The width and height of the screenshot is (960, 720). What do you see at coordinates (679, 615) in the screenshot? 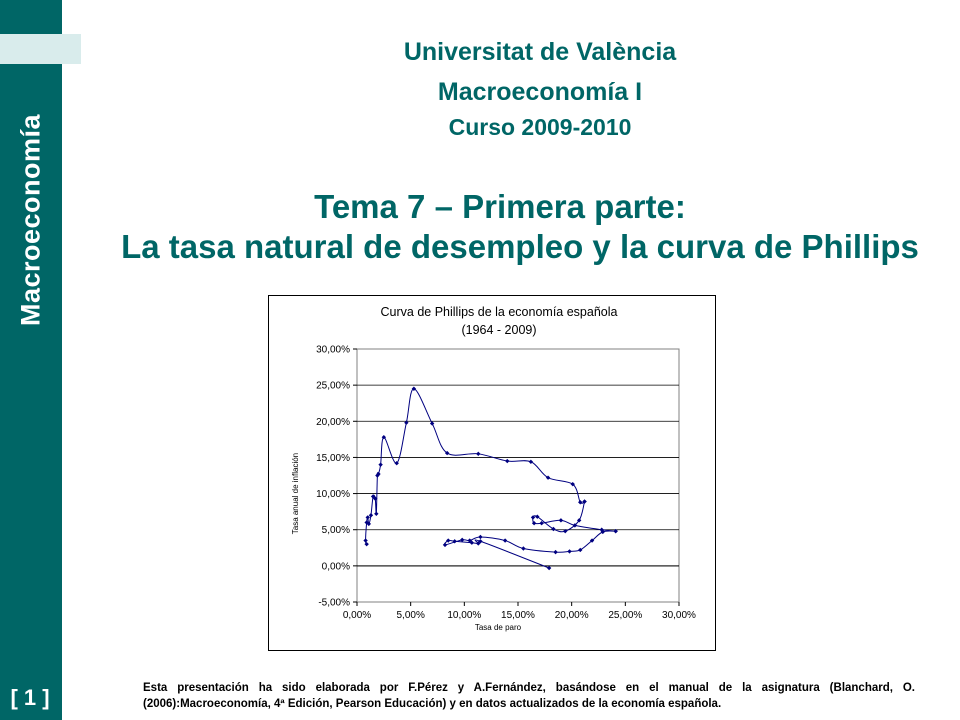
I see `x-tick-label: 30,00%` at bounding box center [679, 615].